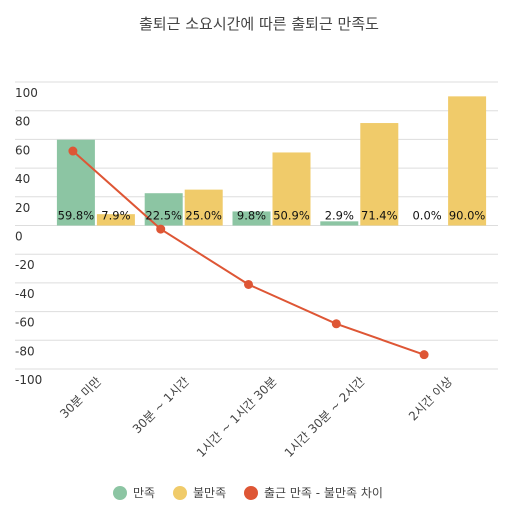 This screenshot has width=518, height=517. I want to click on legend-label: 만족, so click(144, 493).